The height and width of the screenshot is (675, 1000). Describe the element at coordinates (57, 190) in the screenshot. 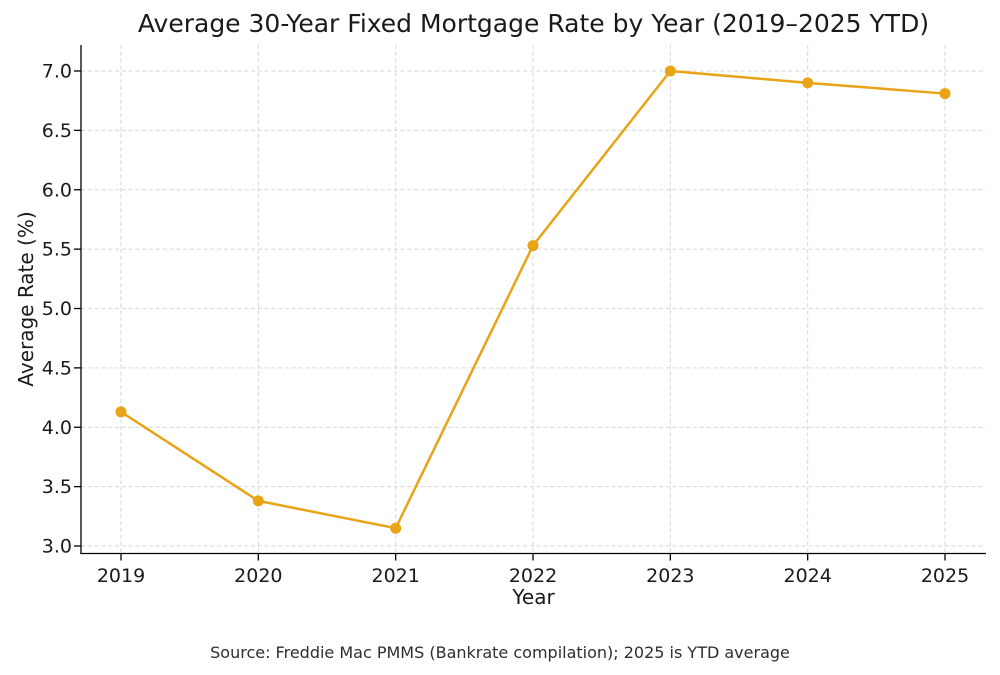

I see `y-tick-label: 6.0` at that location.